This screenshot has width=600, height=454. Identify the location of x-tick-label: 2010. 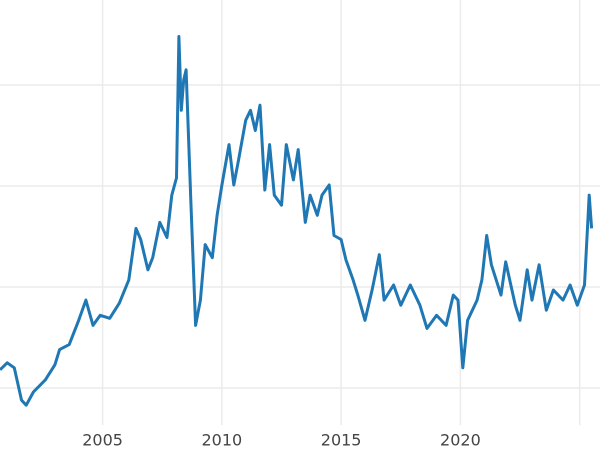
(221, 440).